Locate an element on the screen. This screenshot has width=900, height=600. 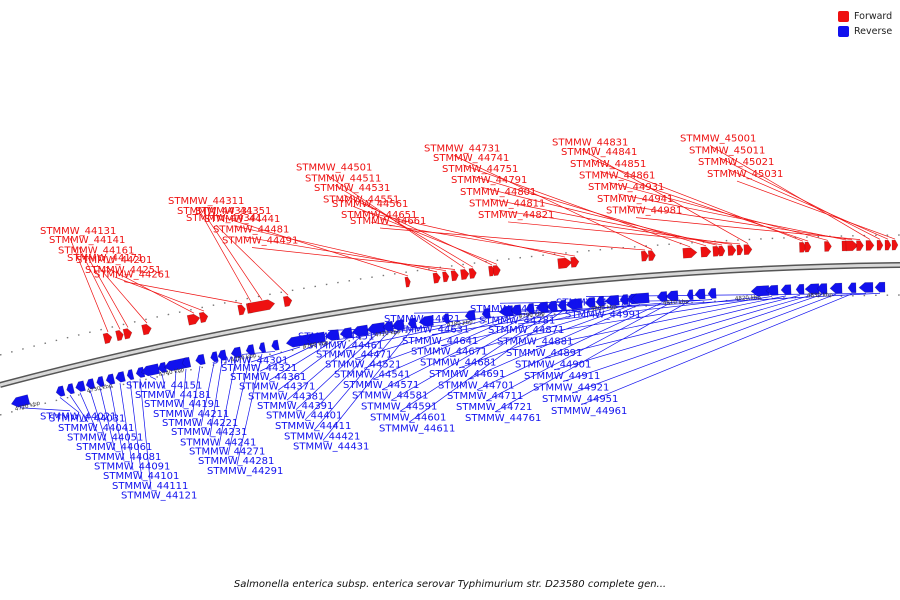
reverse-gene-label: STMMW_44611 is located at coordinates (417, 428).